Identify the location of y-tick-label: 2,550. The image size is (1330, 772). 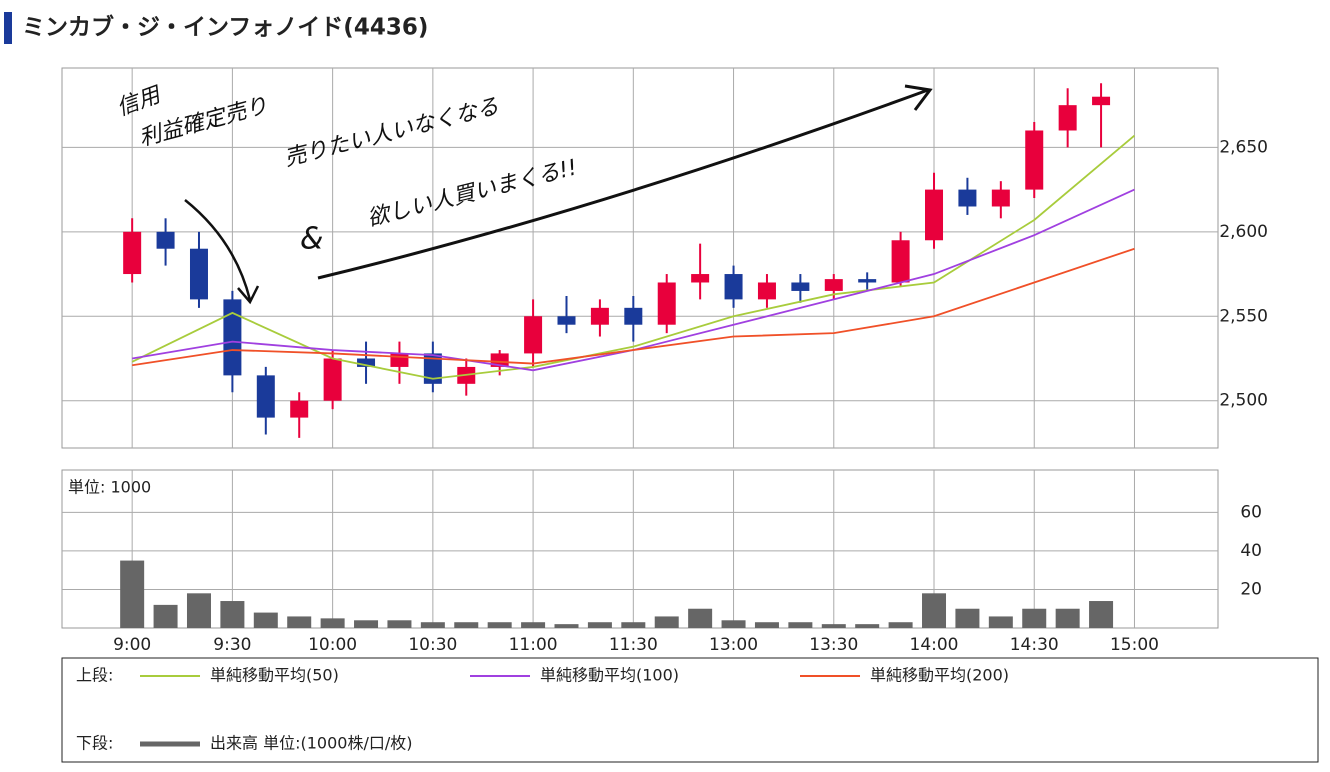
(1243, 316).